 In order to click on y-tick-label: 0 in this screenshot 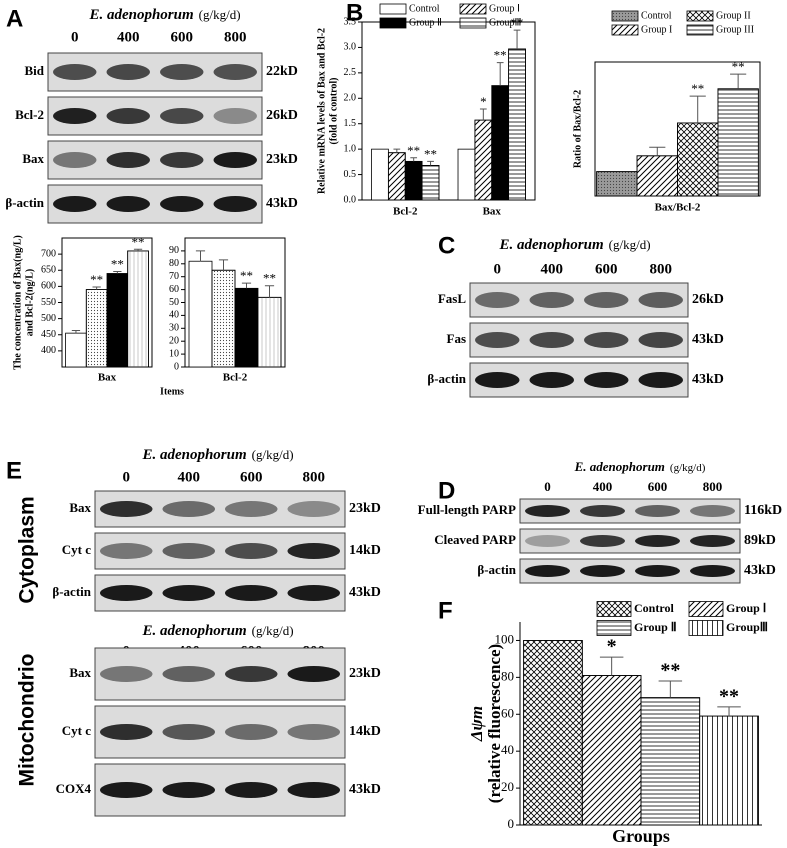, I will do `click(176, 366)`.